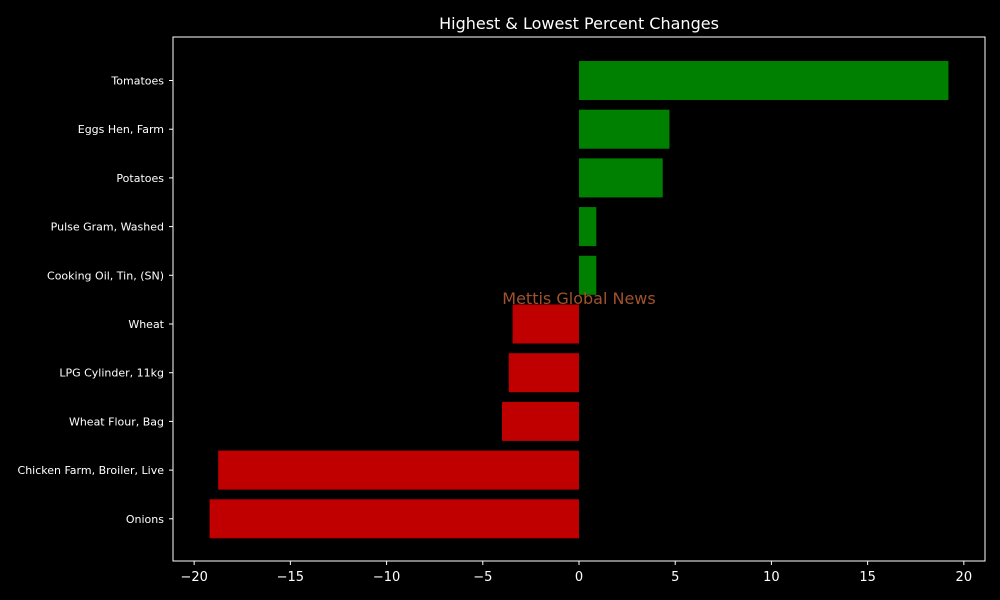 This screenshot has height=600, width=1000. What do you see at coordinates (91, 470) in the screenshot?
I see `y-tick-label: Chicken Farm, Broiler, Live` at bounding box center [91, 470].